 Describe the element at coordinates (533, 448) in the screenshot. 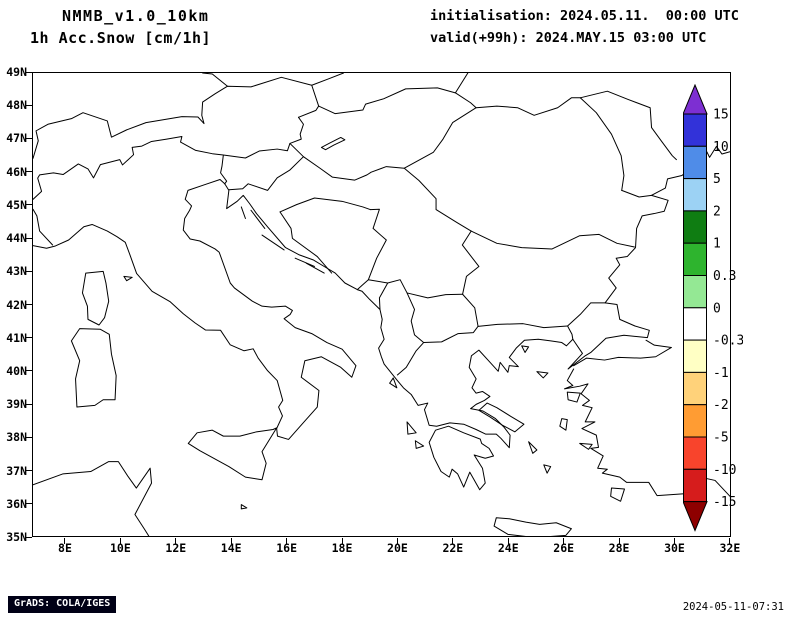

I see `island-andros` at that location.